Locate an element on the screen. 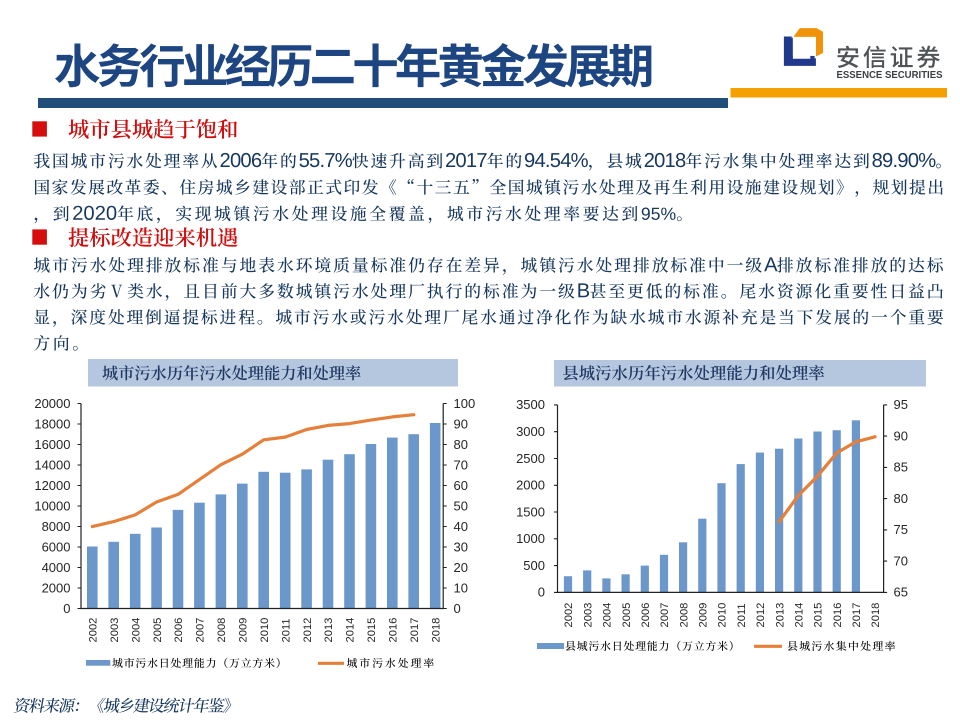 The width and height of the screenshot is (960, 720). svg-text: 95 is located at coordinates (901, 404).